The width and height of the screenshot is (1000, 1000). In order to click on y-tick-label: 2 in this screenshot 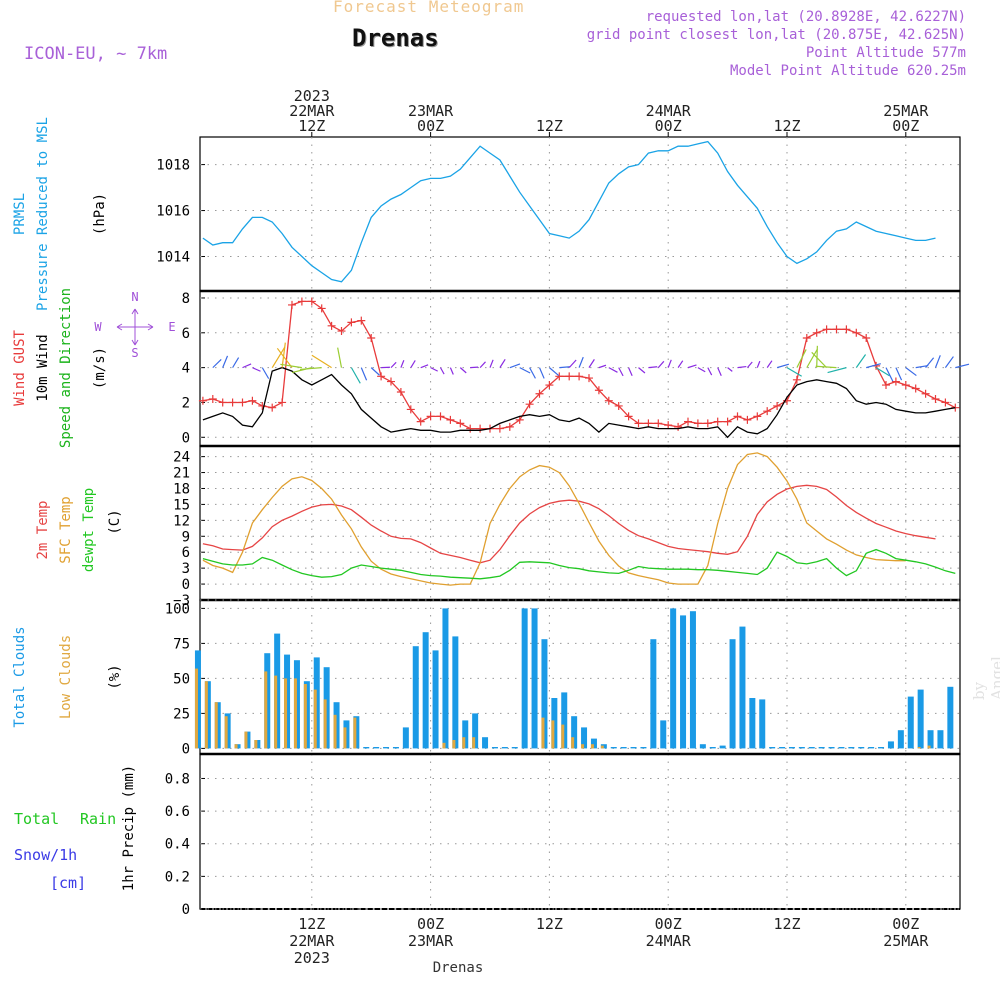, I will do `click(186, 403)`.